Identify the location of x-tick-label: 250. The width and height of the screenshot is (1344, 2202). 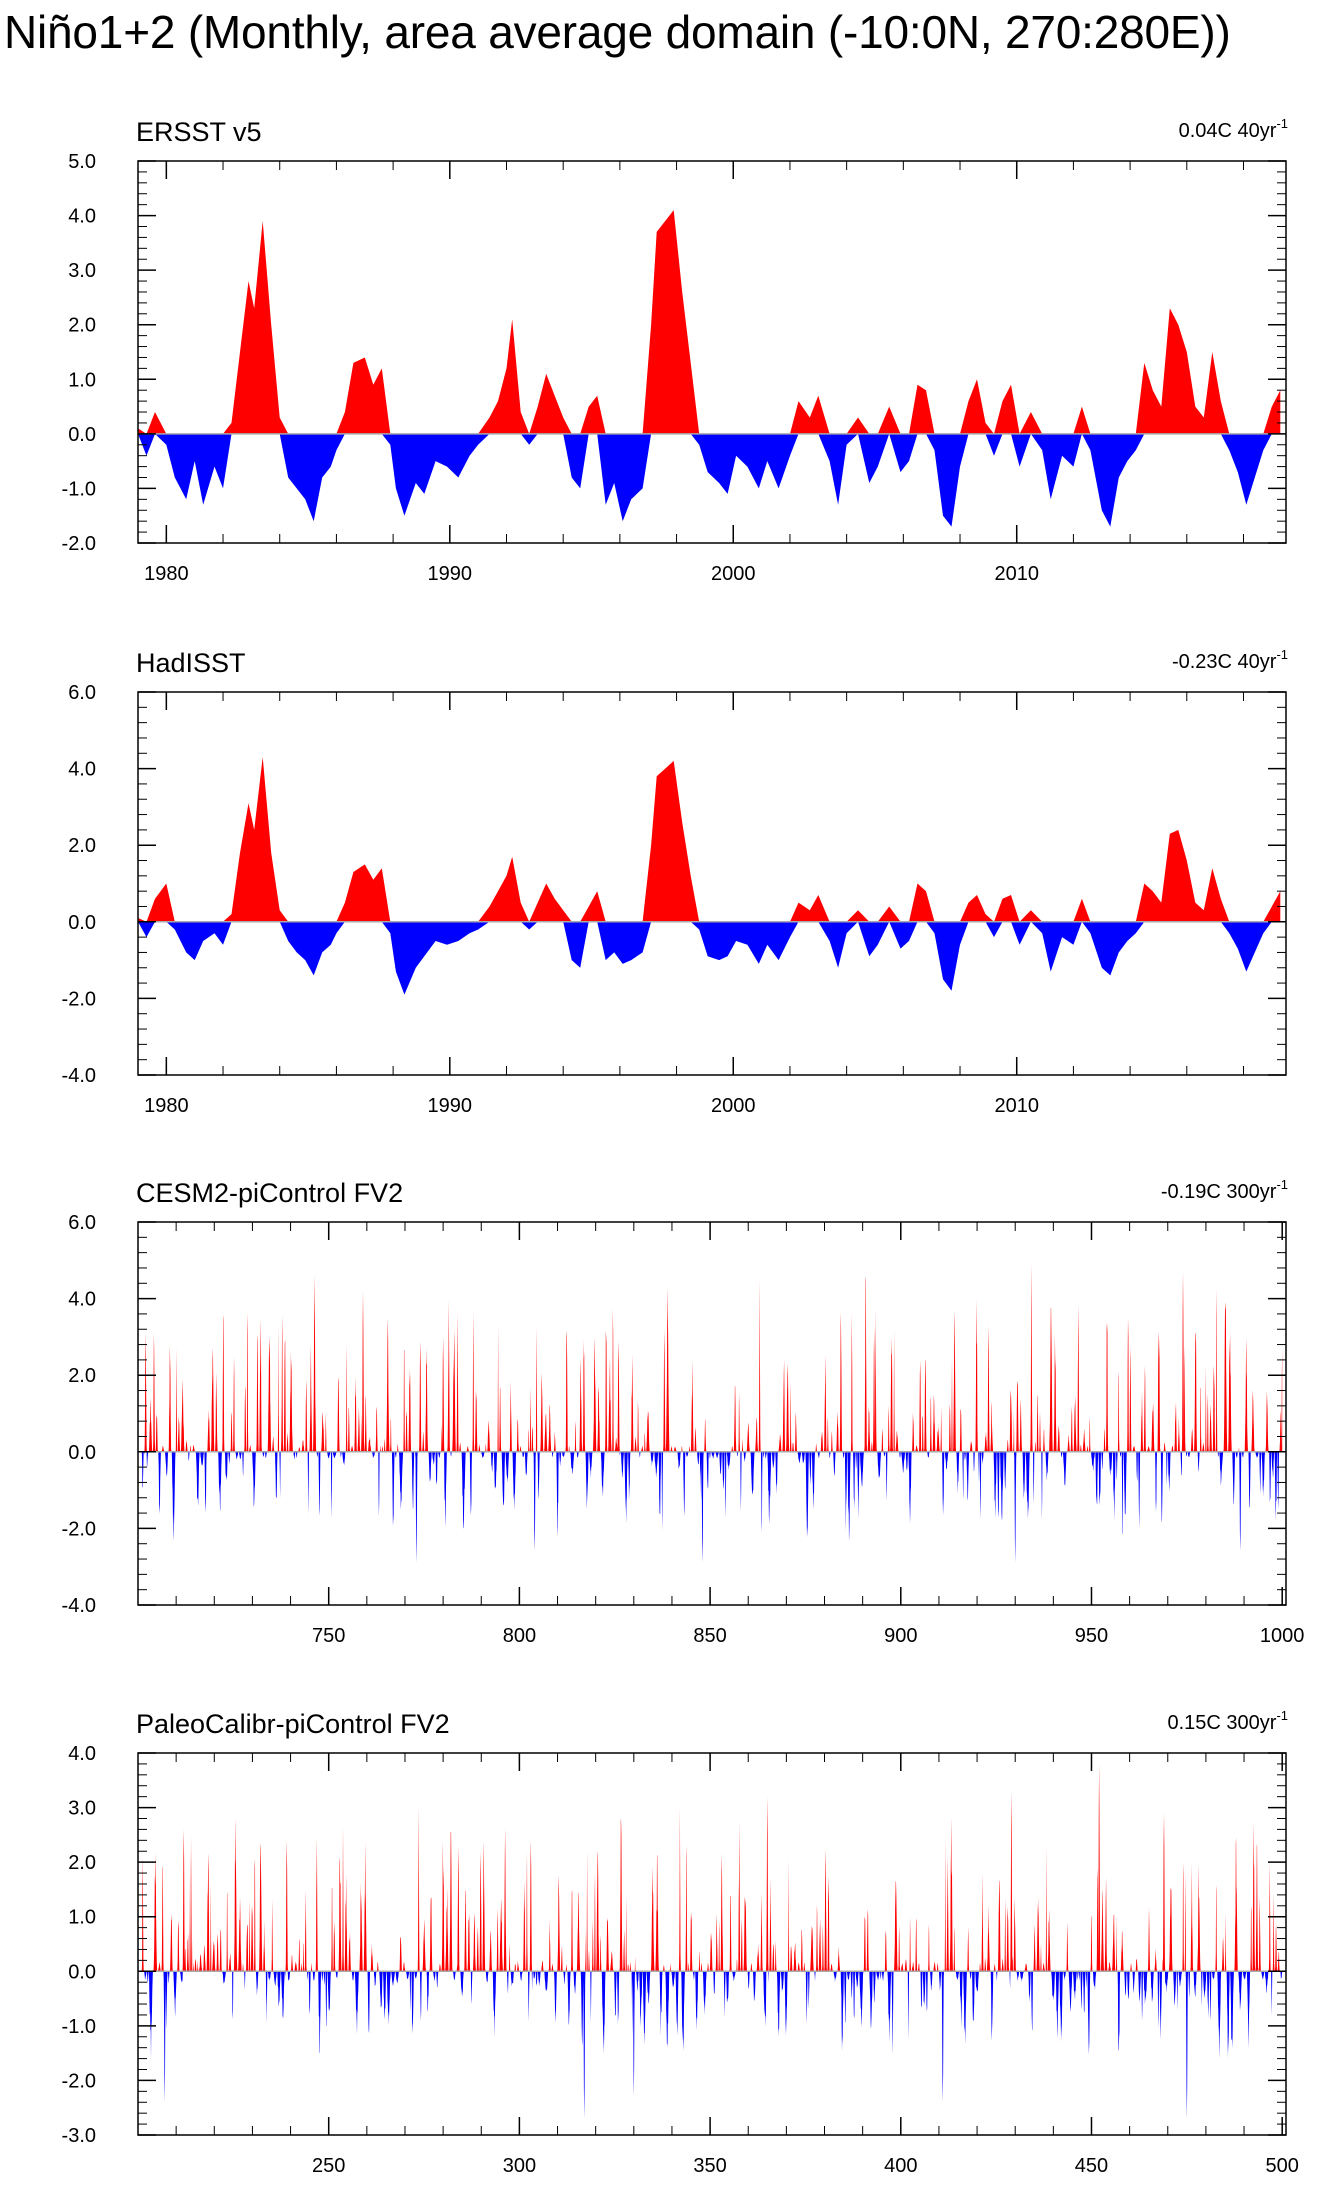
(328, 2166).